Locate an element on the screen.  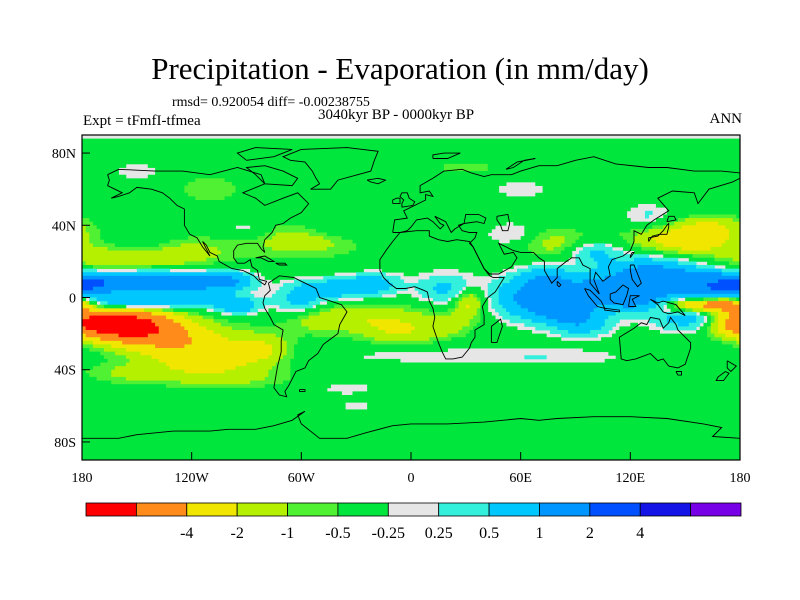
coast-taiwan is located at coordinates (632, 255).